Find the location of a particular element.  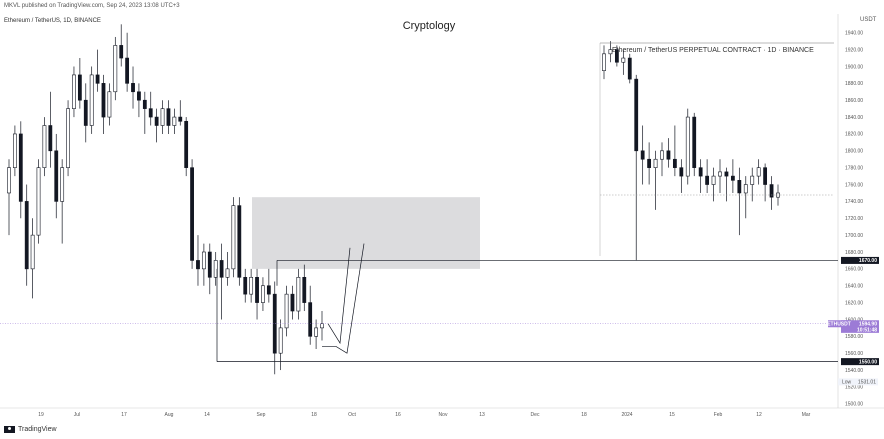

forecast-path-alt is located at coordinates (339, 296).